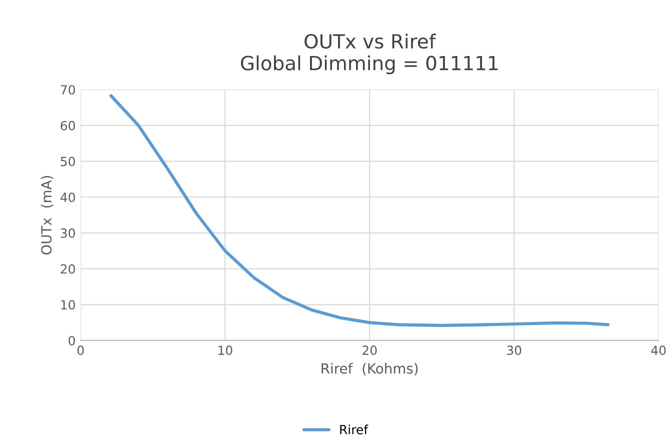 The height and width of the screenshot is (448, 672). I want to click on chart-title: OUTx vs Riref Global Dimming = 011111, so click(369, 54).